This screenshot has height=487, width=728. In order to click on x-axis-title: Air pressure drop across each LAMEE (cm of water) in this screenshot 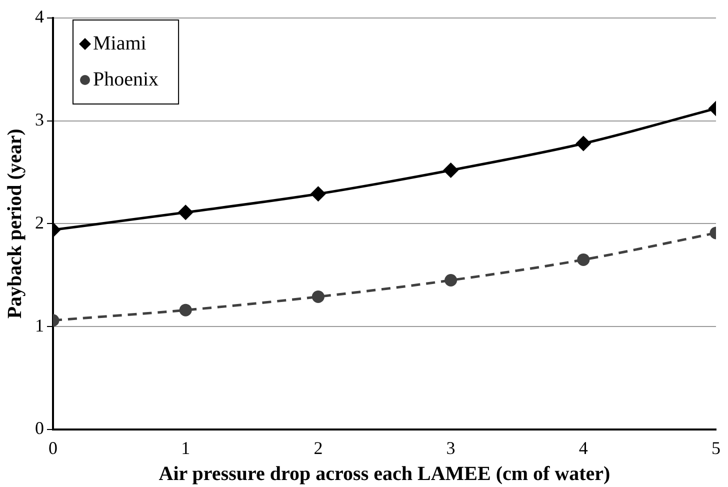, I will do `click(384, 474)`.